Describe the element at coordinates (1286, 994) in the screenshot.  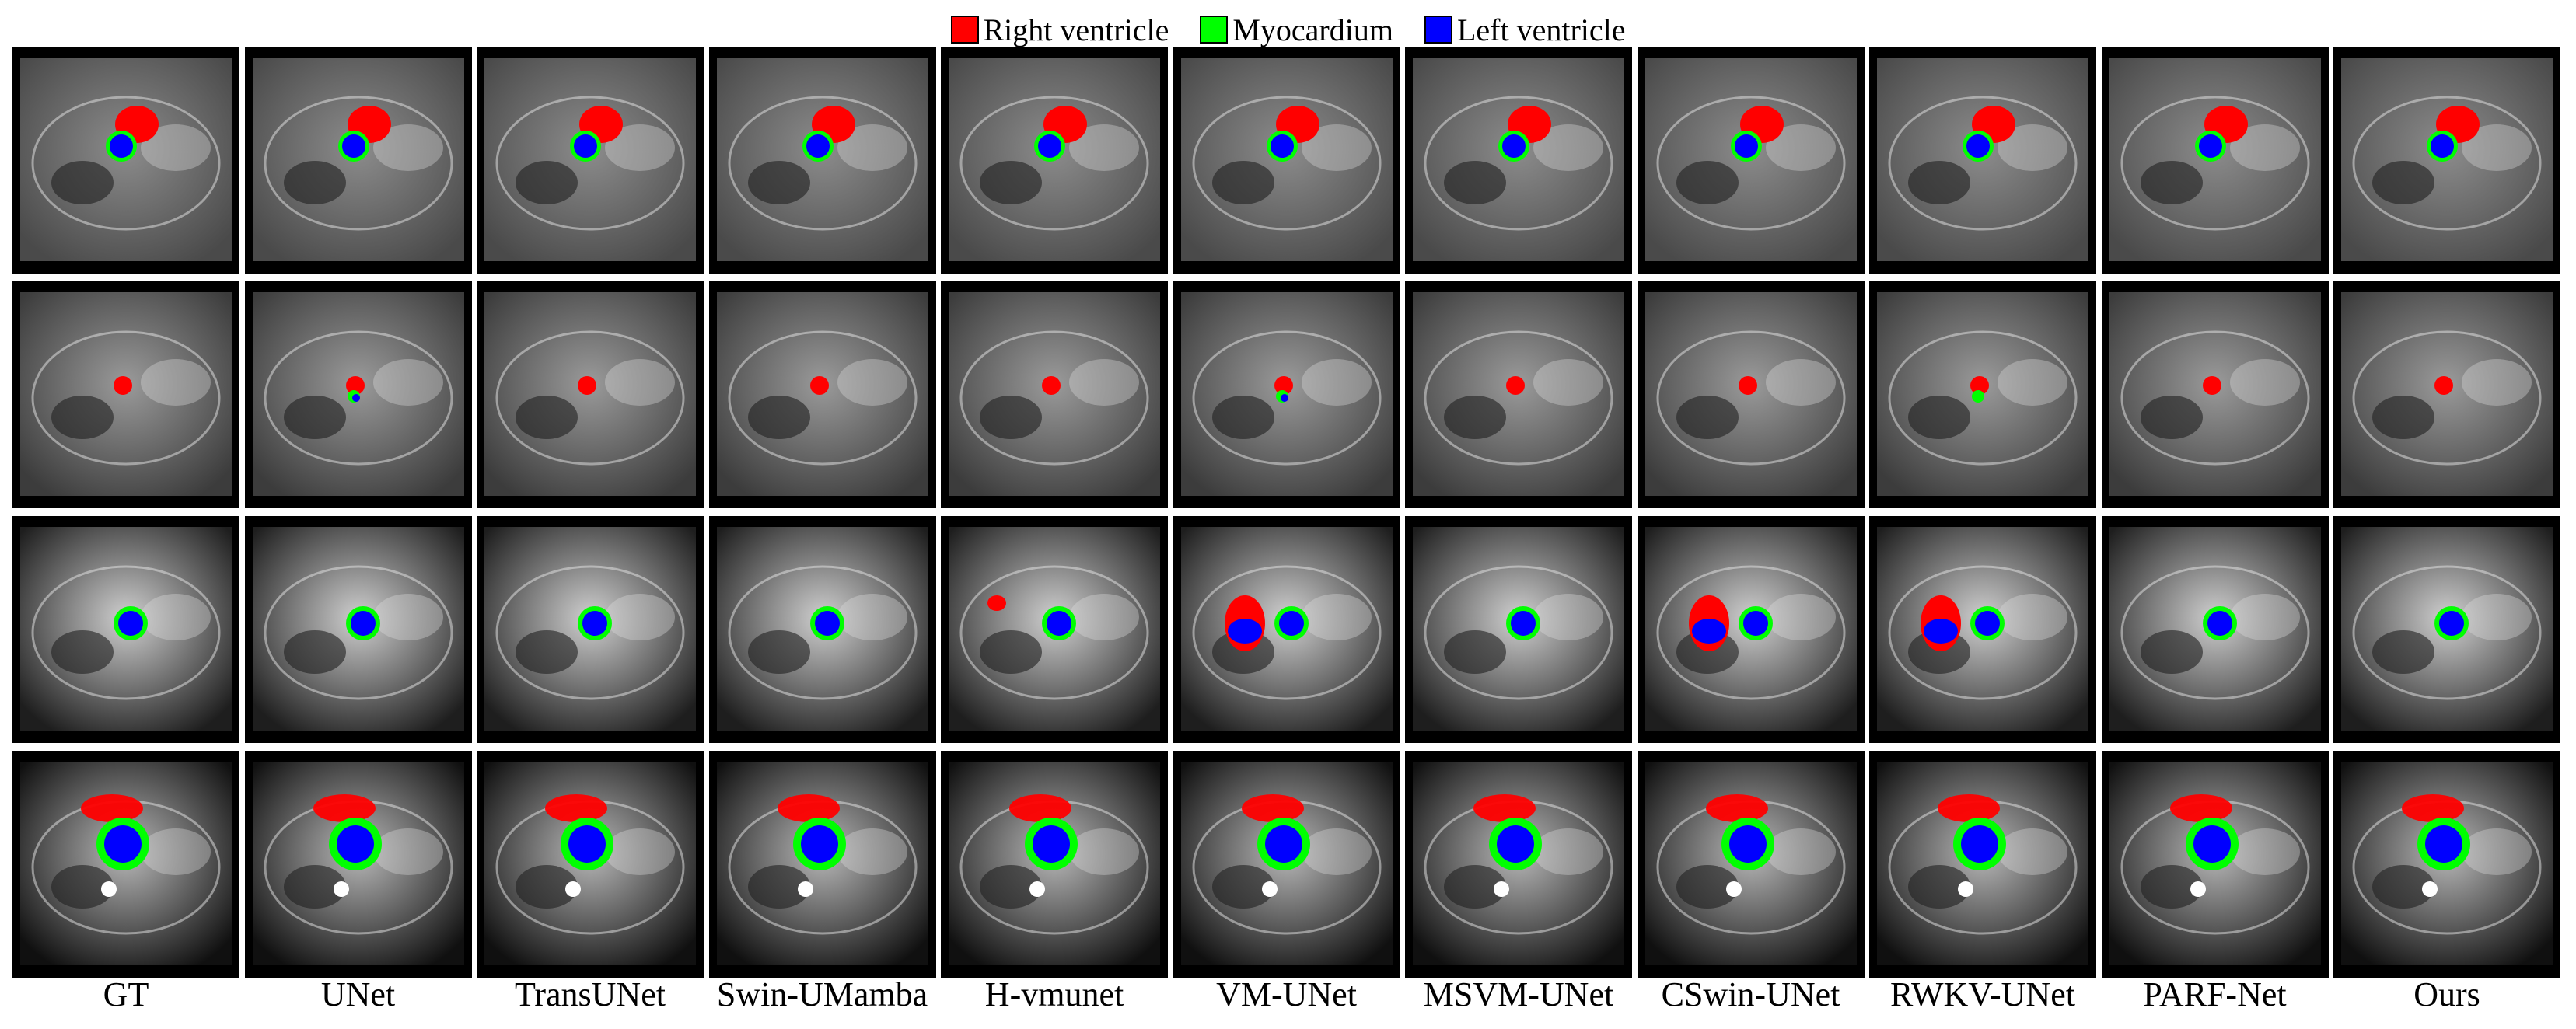
I see `method-label: VM-UNet` at that location.